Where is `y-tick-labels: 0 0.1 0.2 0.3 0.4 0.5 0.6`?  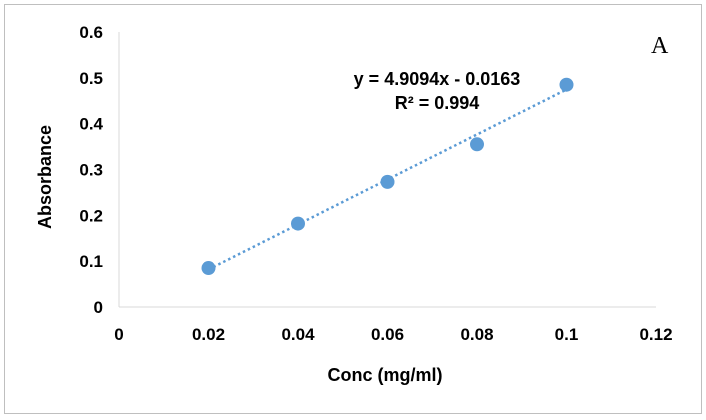 y-tick-labels: 0 0.1 0.2 0.3 0.4 0.5 0.6 is located at coordinates (91, 170).